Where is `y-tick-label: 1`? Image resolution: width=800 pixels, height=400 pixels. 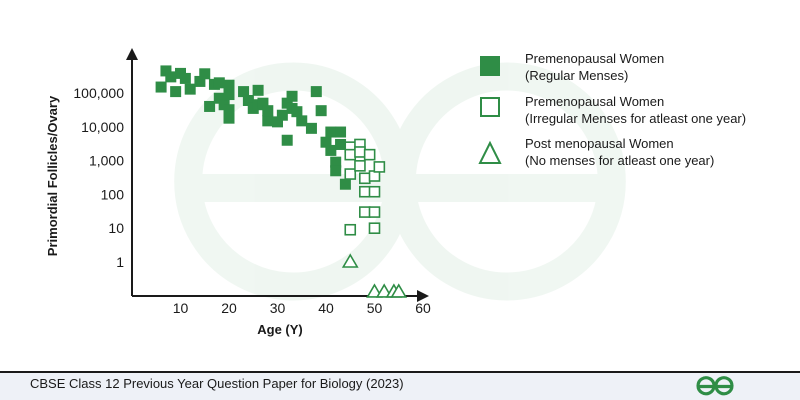
y-tick-label: 1 is located at coordinates (120, 262).